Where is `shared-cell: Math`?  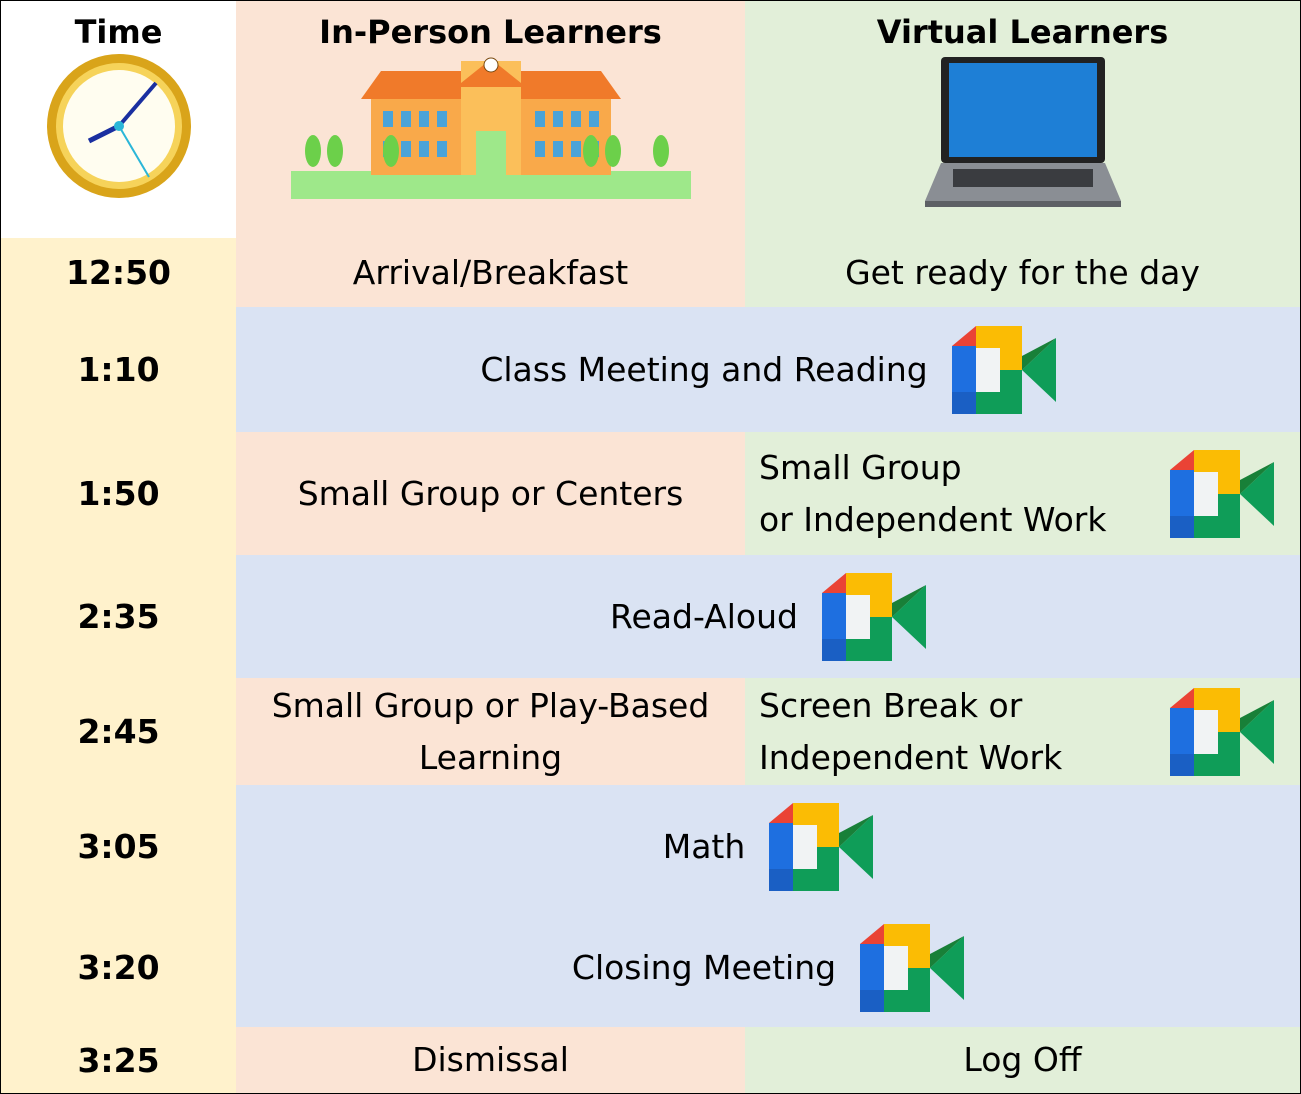 shared-cell: Math is located at coordinates (768, 847).